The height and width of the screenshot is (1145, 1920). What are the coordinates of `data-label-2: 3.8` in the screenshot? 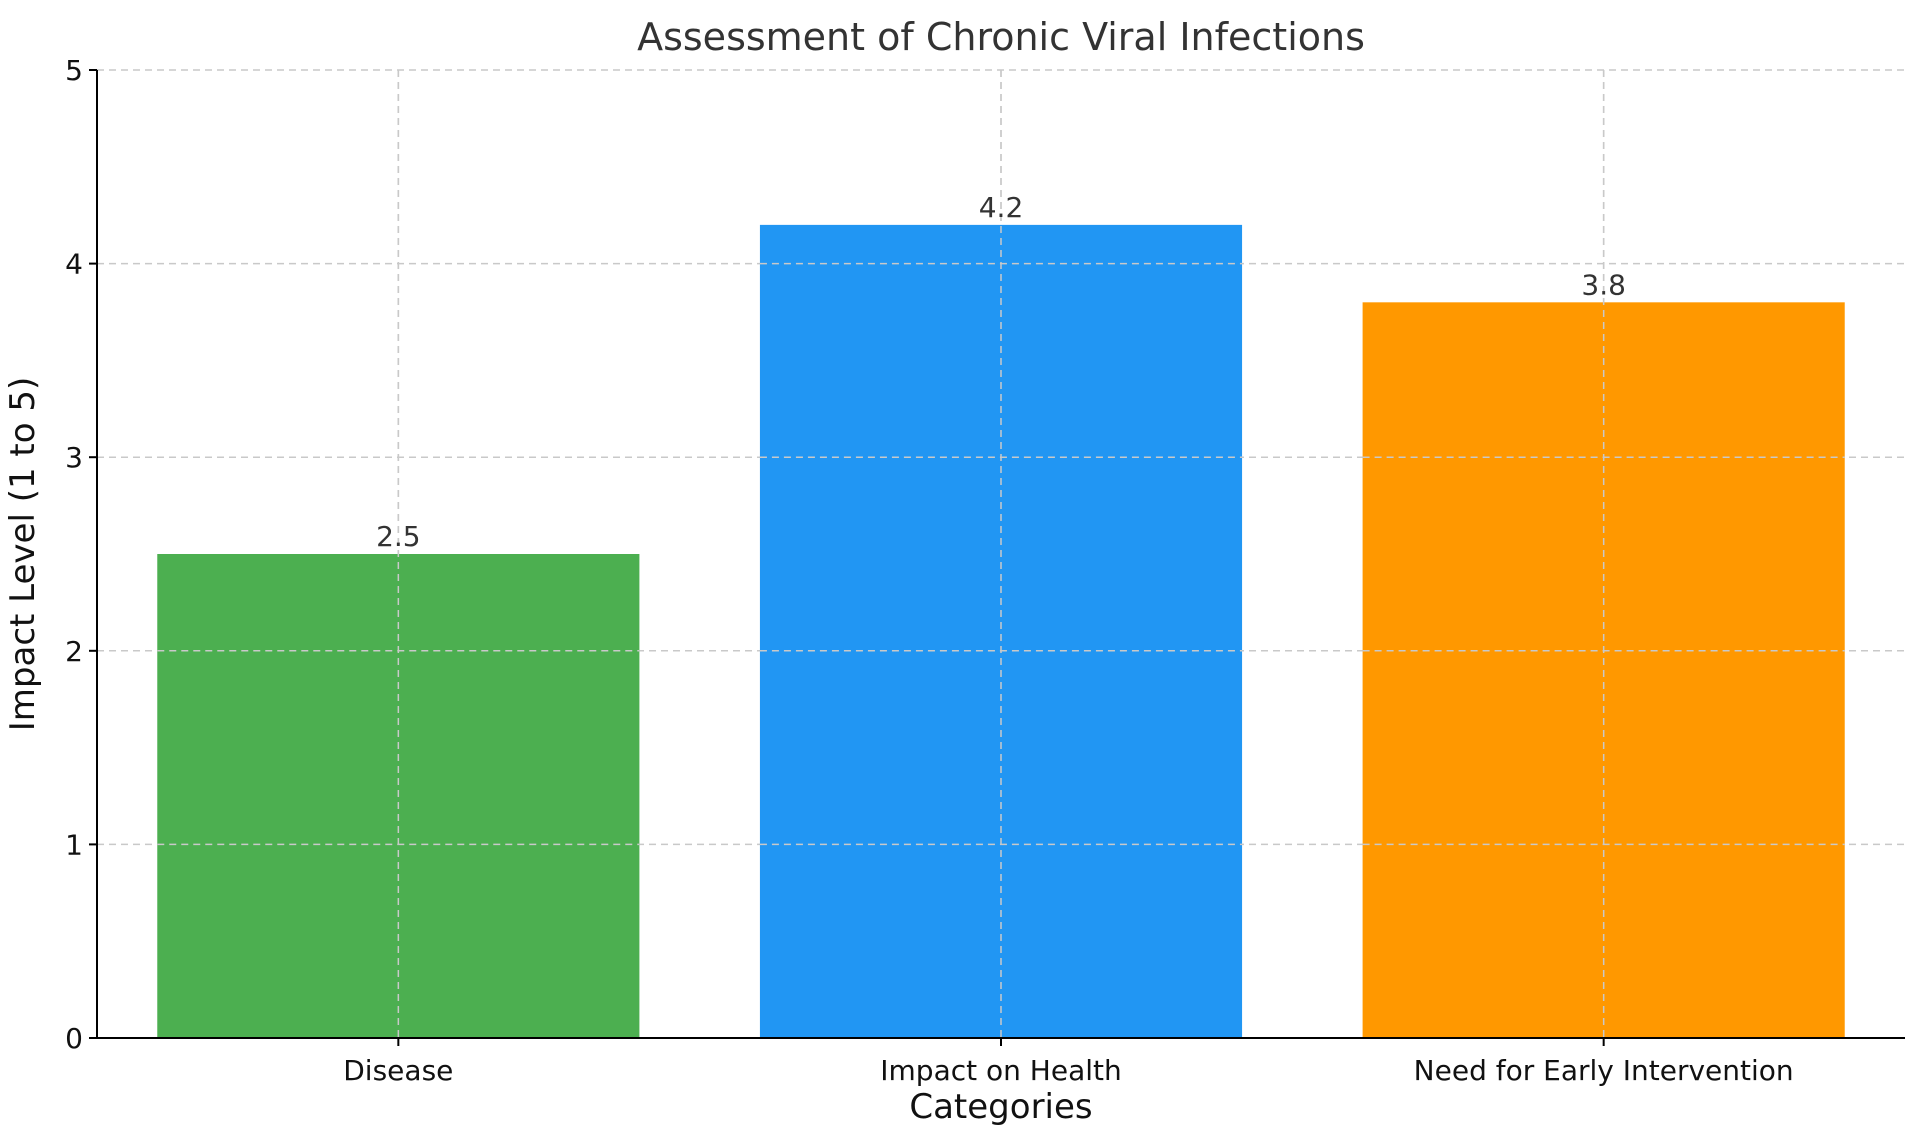 It's located at (1603, 284).